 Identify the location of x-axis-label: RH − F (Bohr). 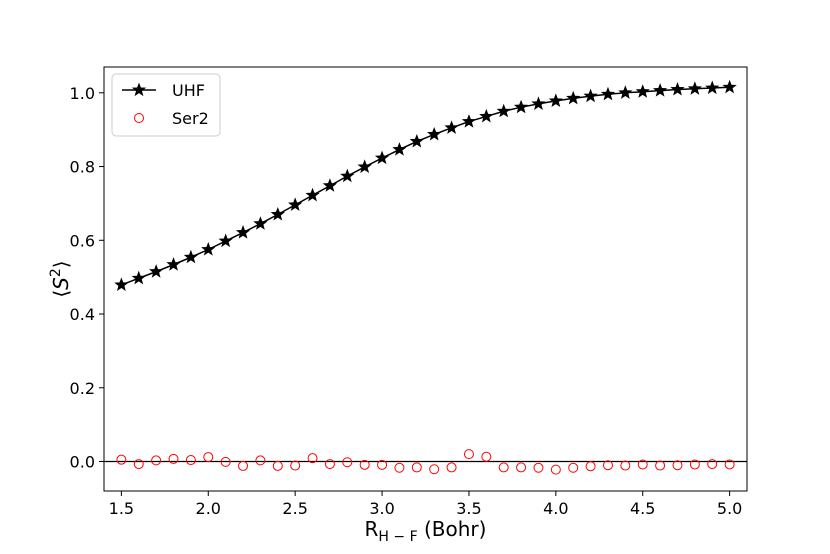
(426, 531).